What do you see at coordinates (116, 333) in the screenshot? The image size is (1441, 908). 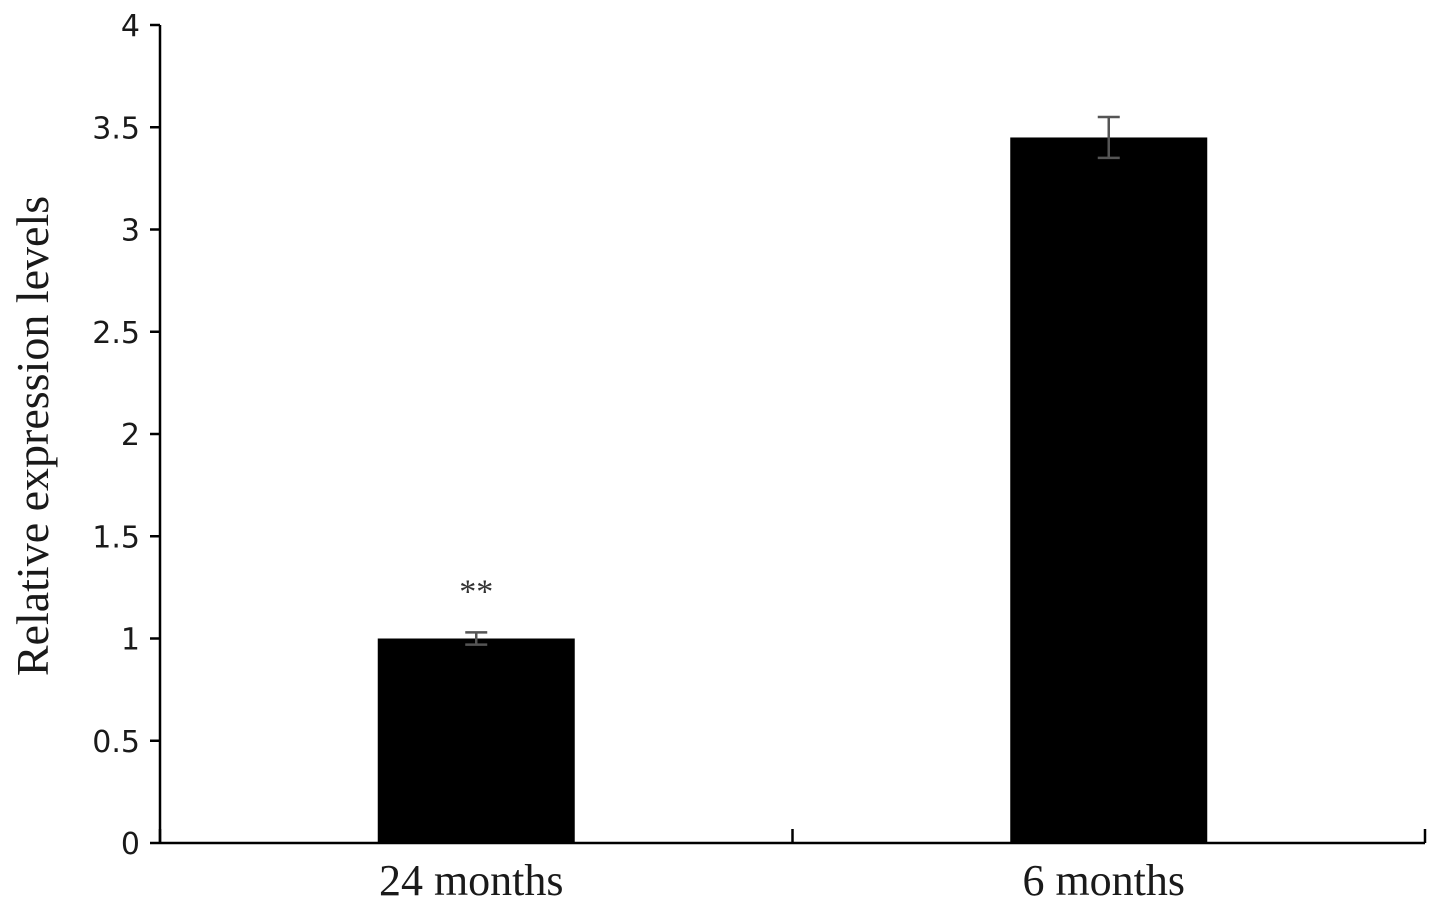 I see `y-tick-label-5: 2.5` at bounding box center [116, 333].